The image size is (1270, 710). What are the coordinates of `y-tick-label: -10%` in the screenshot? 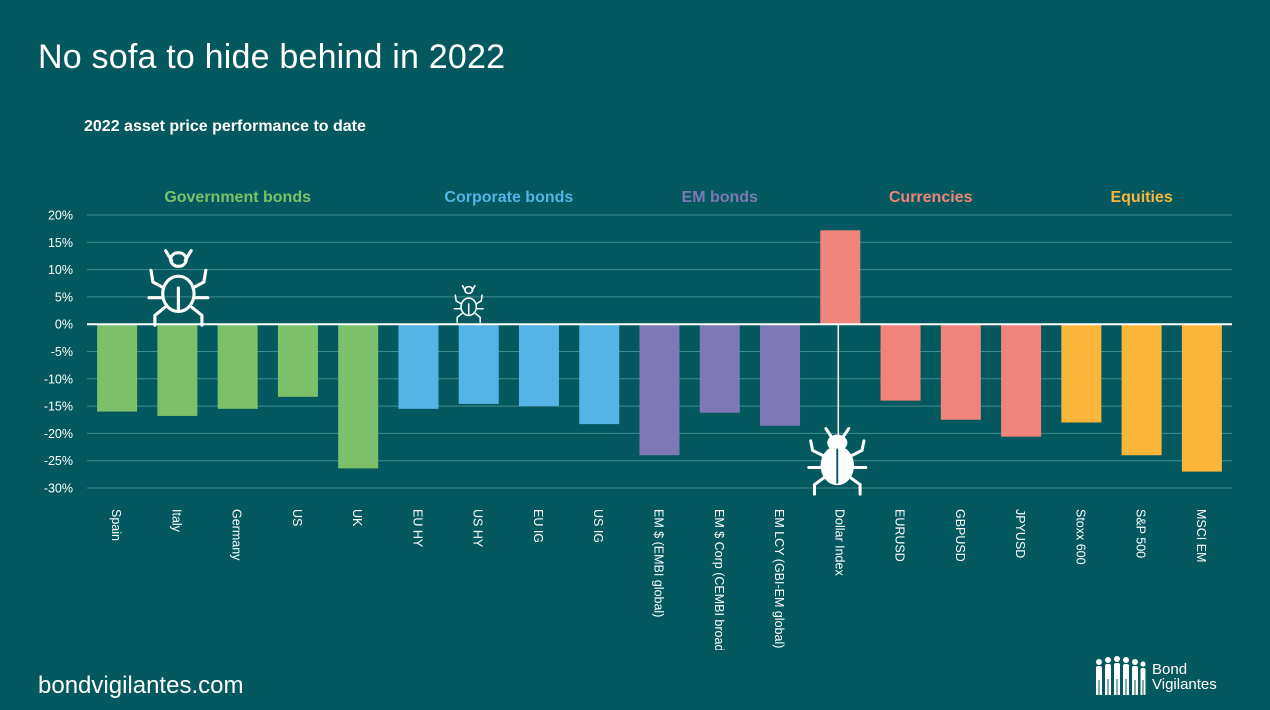 It's located at (58, 379).